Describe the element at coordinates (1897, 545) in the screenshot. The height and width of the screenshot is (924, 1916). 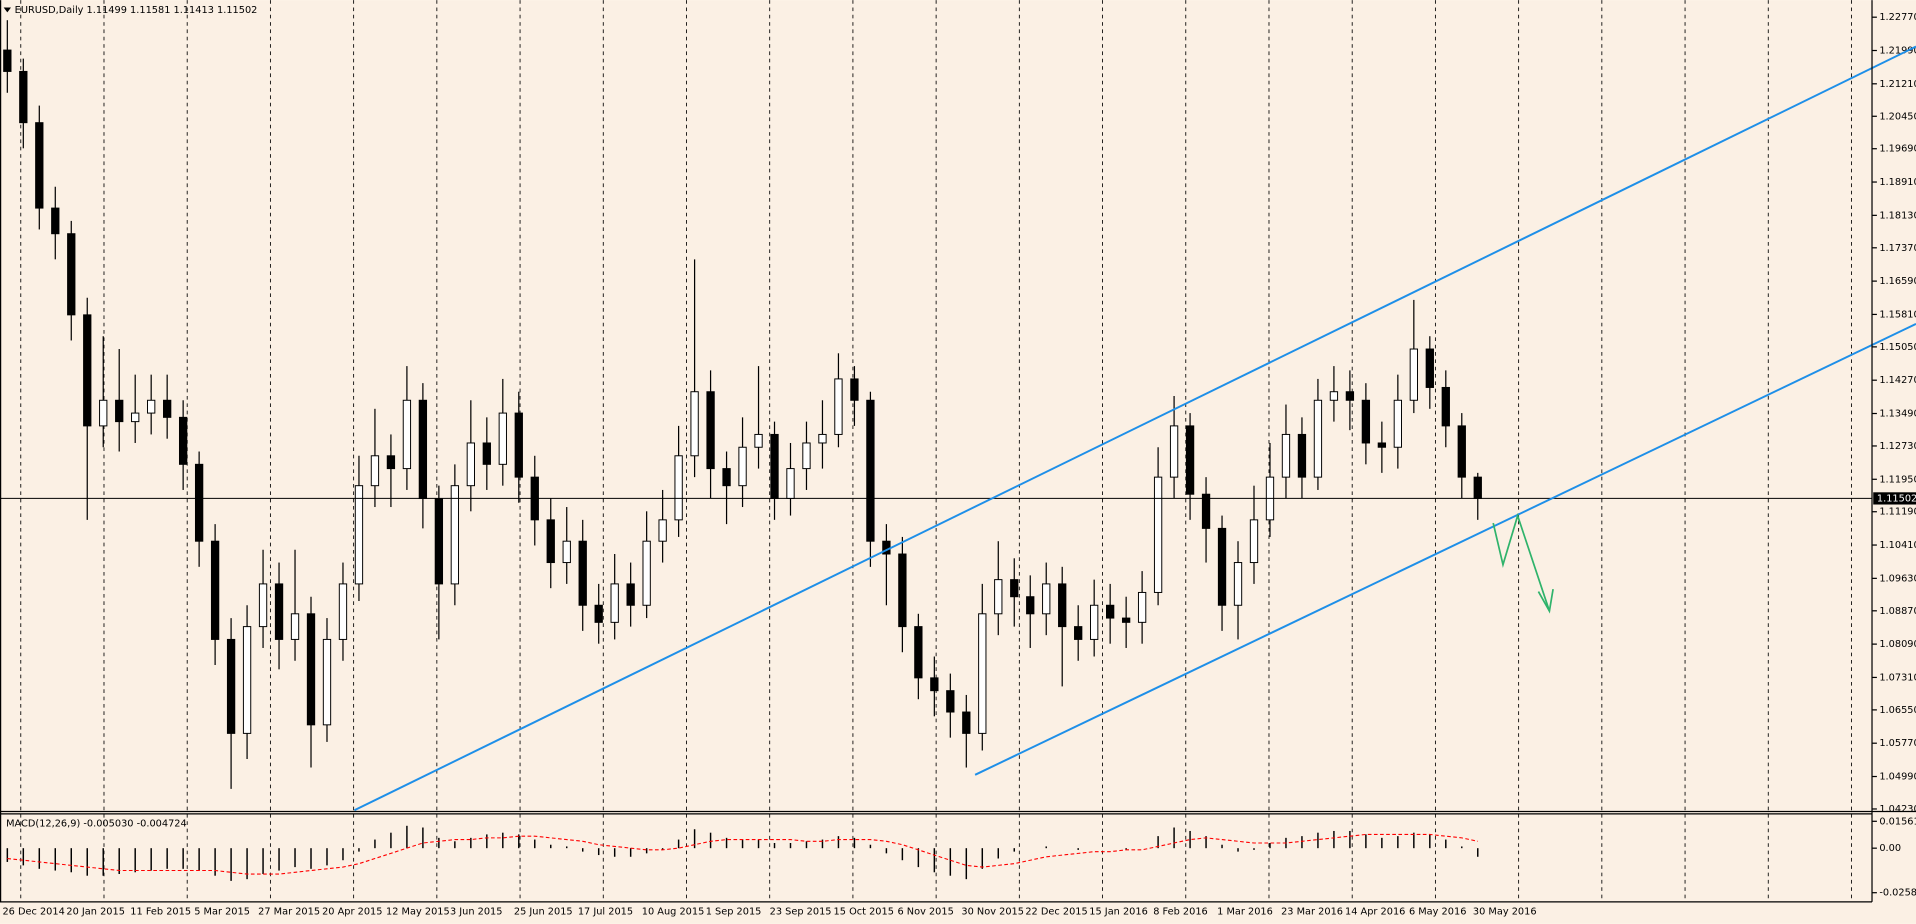
I see `y-tick-label: 1.10410` at that location.